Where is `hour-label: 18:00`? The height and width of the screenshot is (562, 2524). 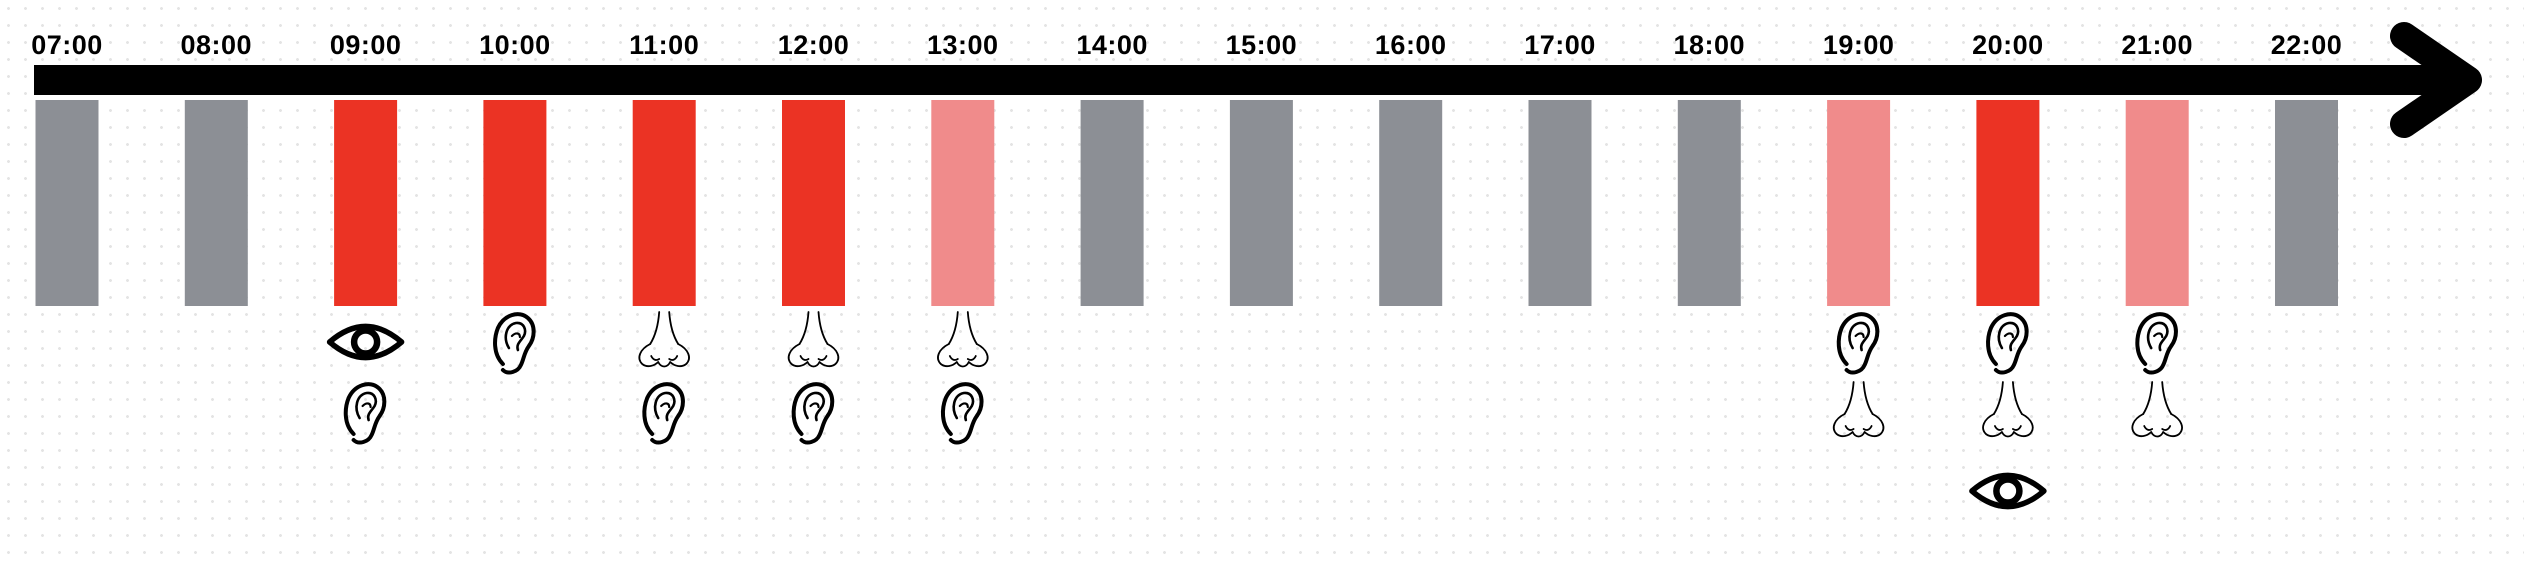 hour-label: 18:00 is located at coordinates (1709, 45).